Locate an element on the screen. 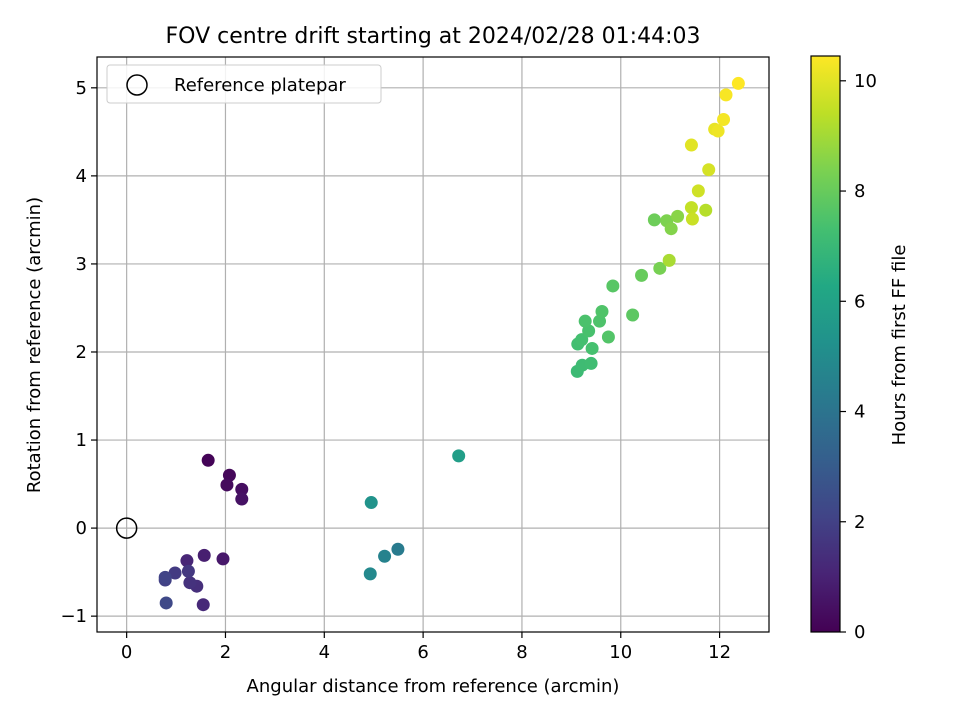 This screenshot has width=960, height=720. legend: Reference platepar is located at coordinates (244, 84).